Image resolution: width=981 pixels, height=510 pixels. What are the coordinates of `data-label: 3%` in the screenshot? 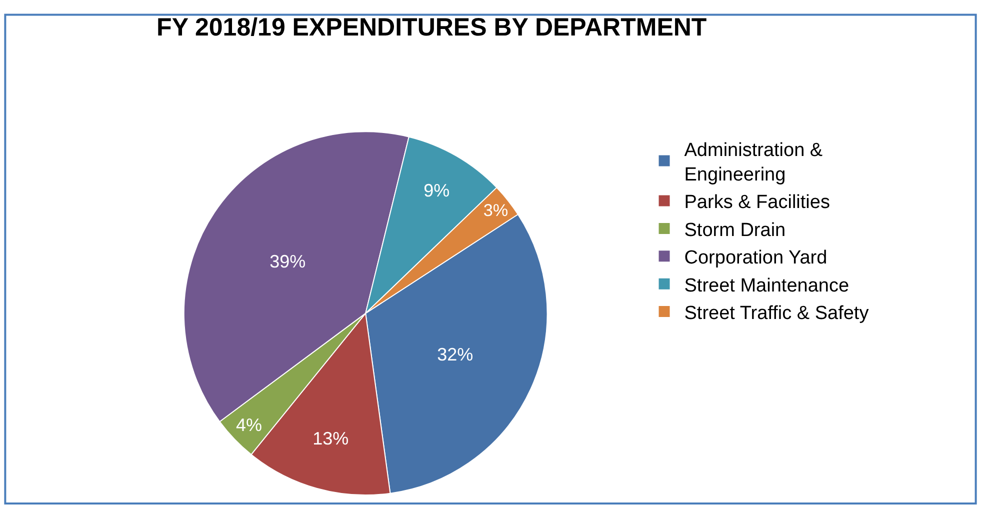 It's located at (495, 210).